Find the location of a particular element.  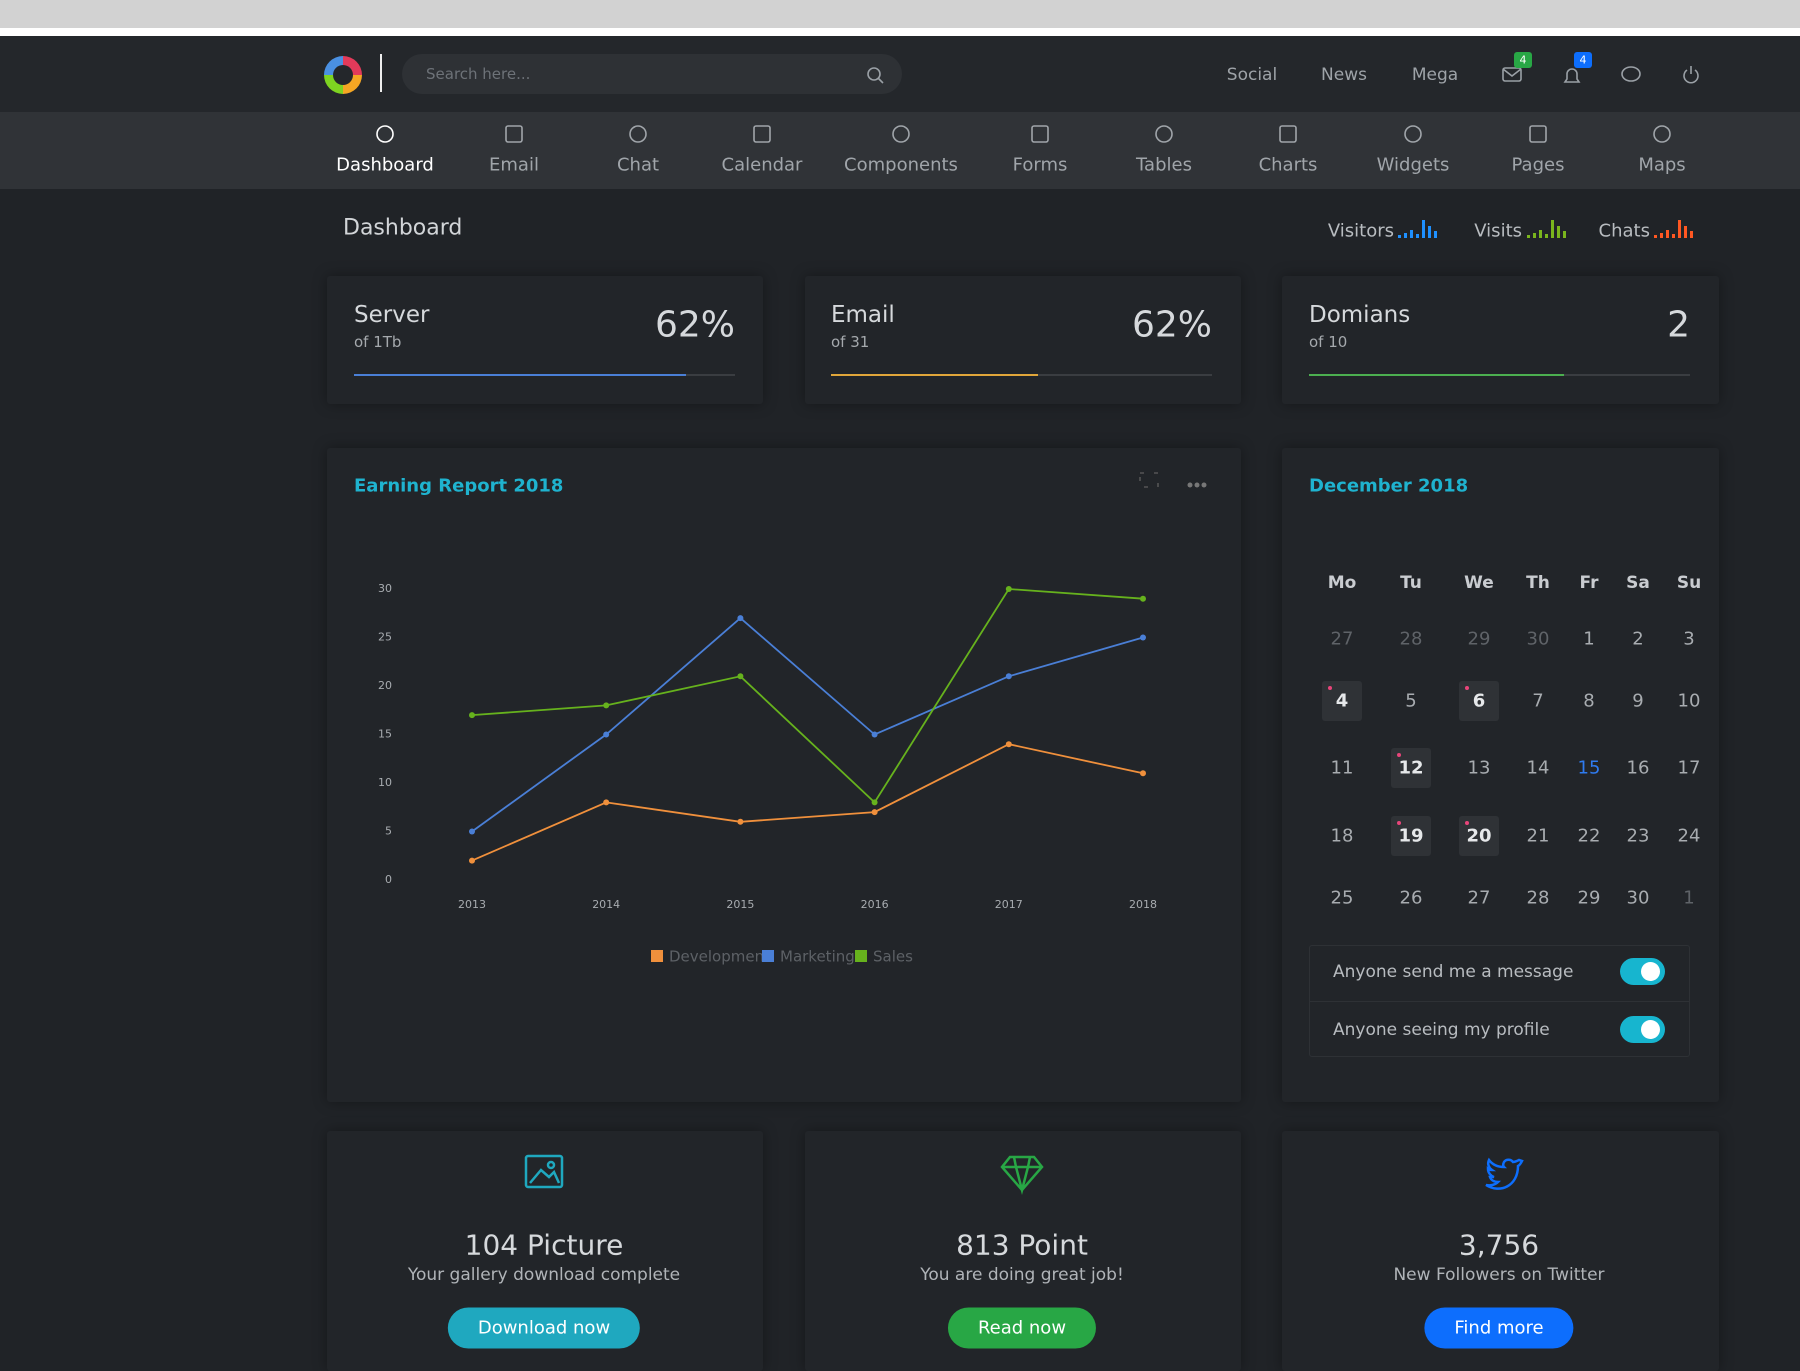

series-line is located at coordinates (807, 696).